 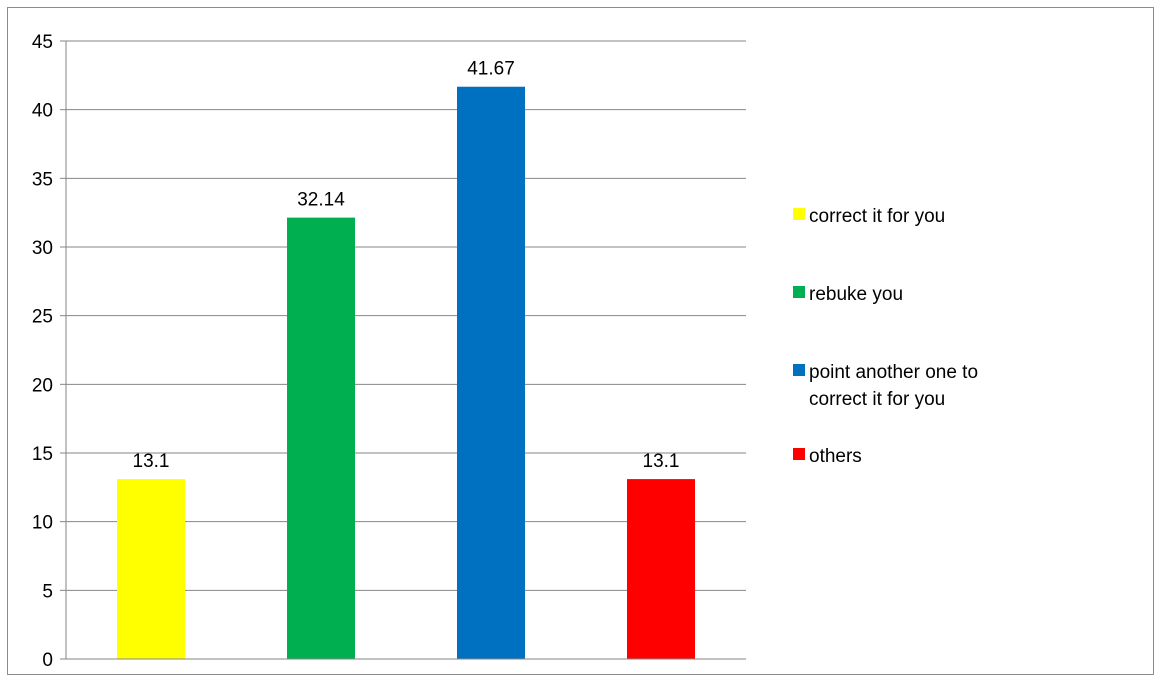 What do you see at coordinates (42, 42) in the screenshot?
I see `y-tick-label: 45` at bounding box center [42, 42].